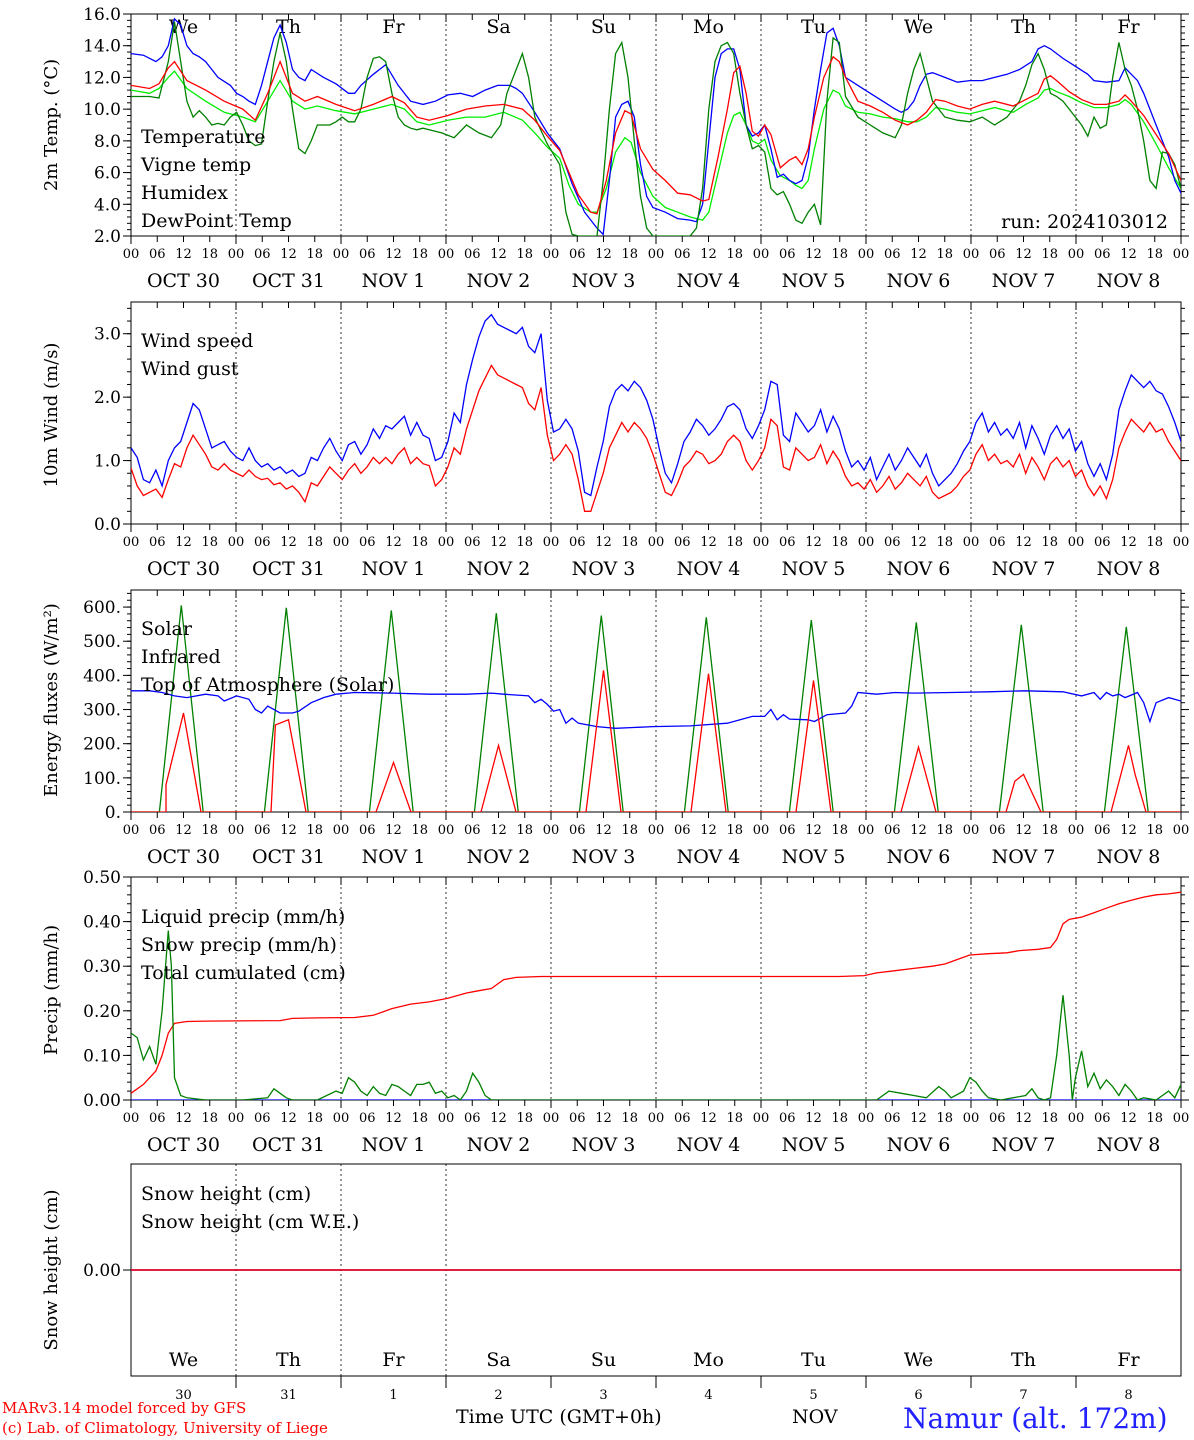 The image size is (1194, 1440). I want to click on y-tick-label: 10.0, so click(102, 110).